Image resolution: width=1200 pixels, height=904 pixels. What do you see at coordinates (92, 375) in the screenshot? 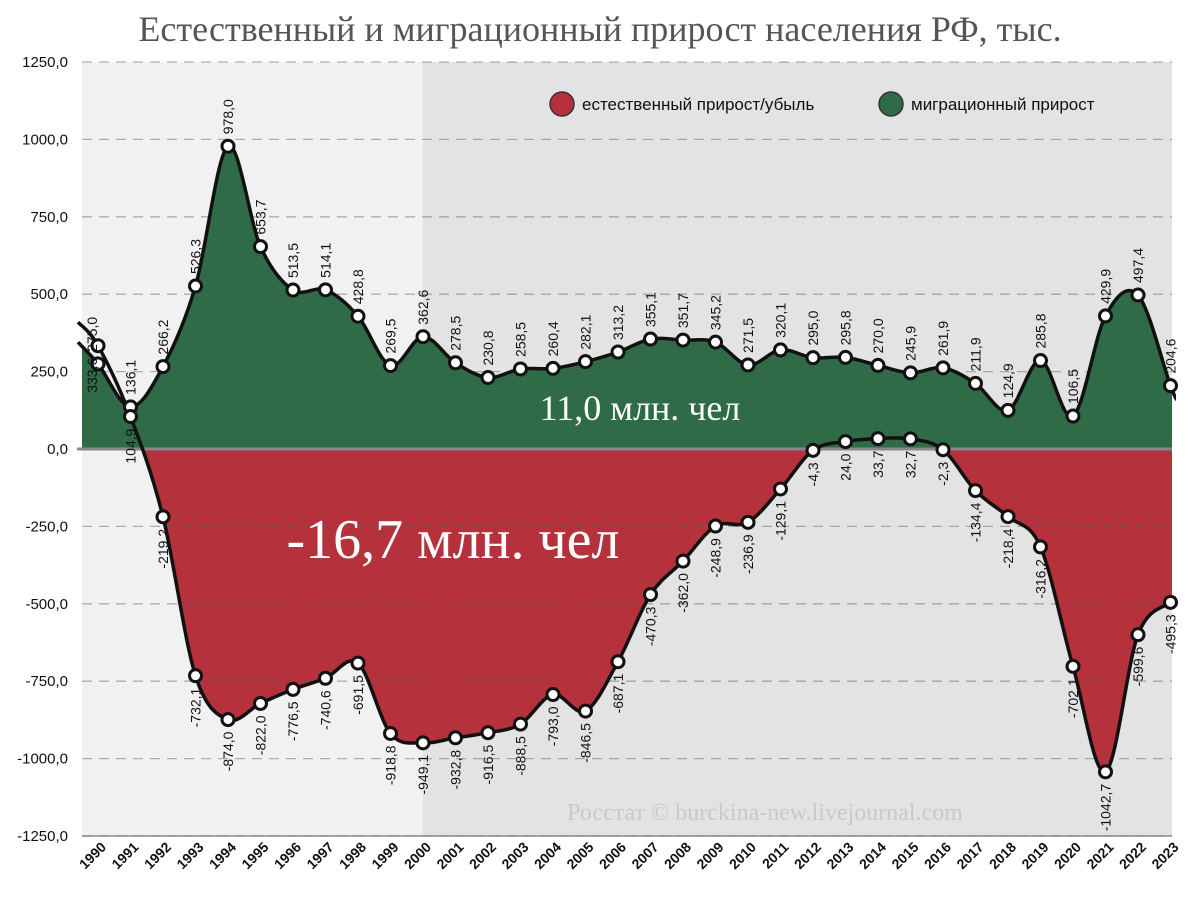
I see `natural-data-label: 333,6` at bounding box center [92, 375].